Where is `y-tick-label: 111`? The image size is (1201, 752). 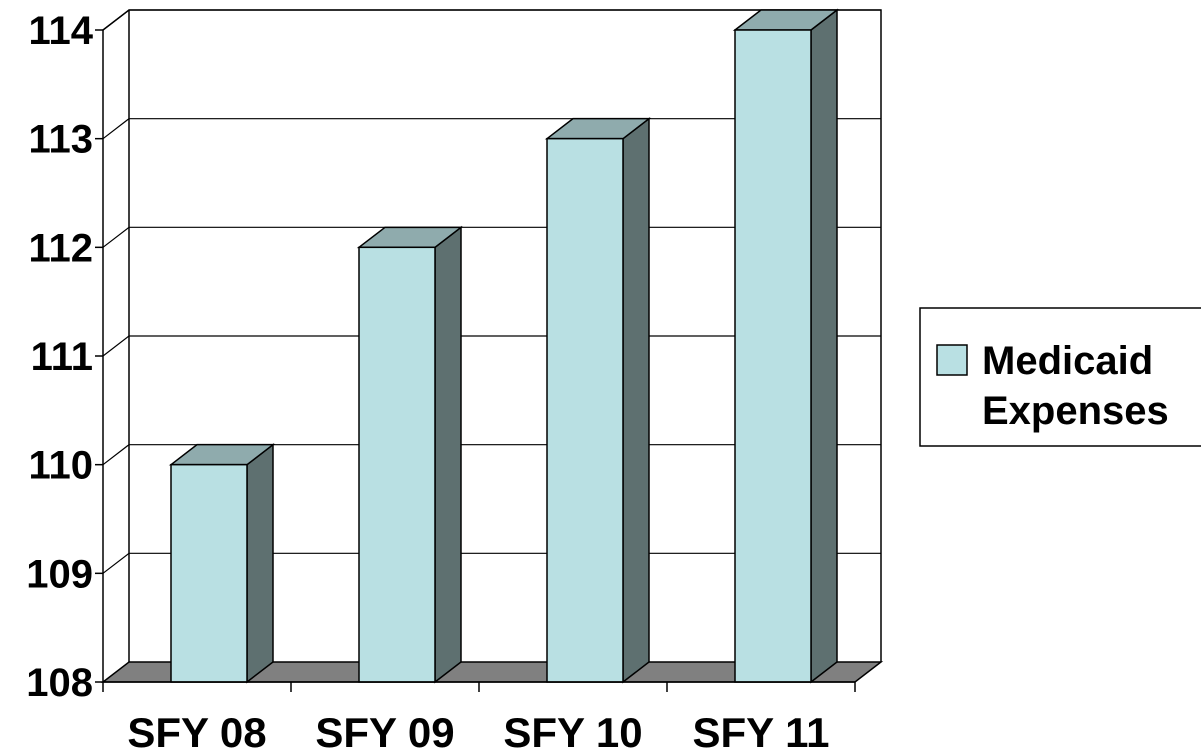 y-tick-label: 111 is located at coordinates (62, 357).